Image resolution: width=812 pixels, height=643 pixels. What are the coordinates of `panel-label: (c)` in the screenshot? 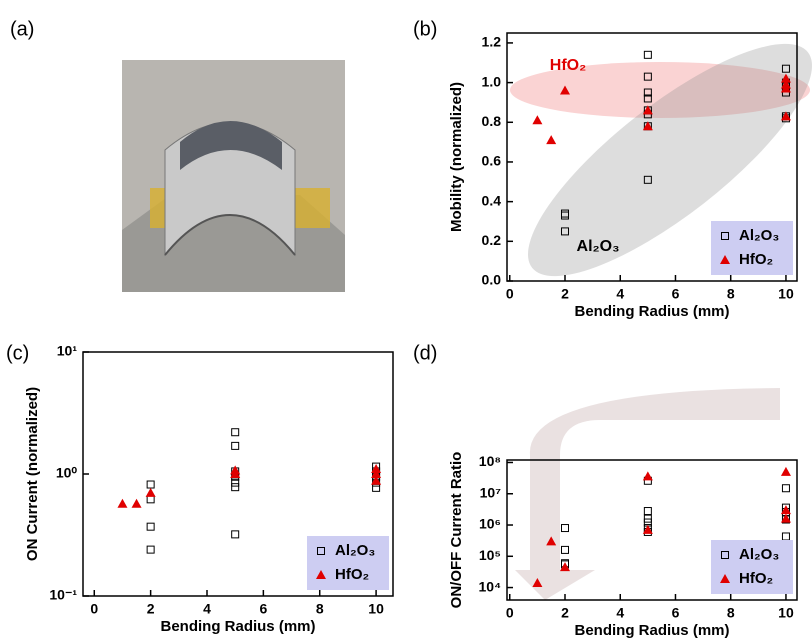 It's located at (17, 353).